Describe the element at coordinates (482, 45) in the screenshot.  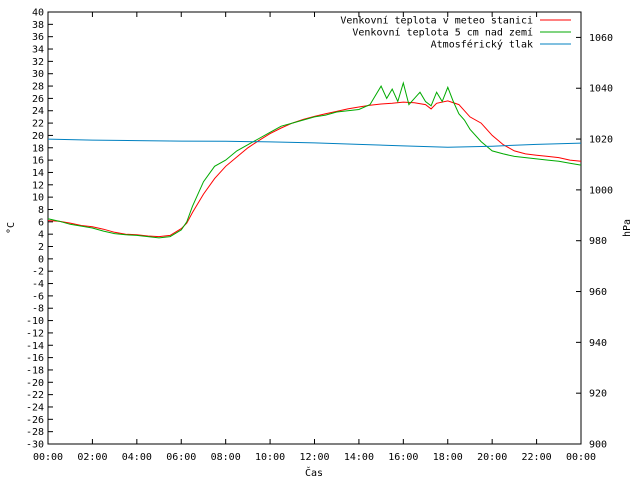
I see `legend-label-2: Atmosférický tlak` at that location.